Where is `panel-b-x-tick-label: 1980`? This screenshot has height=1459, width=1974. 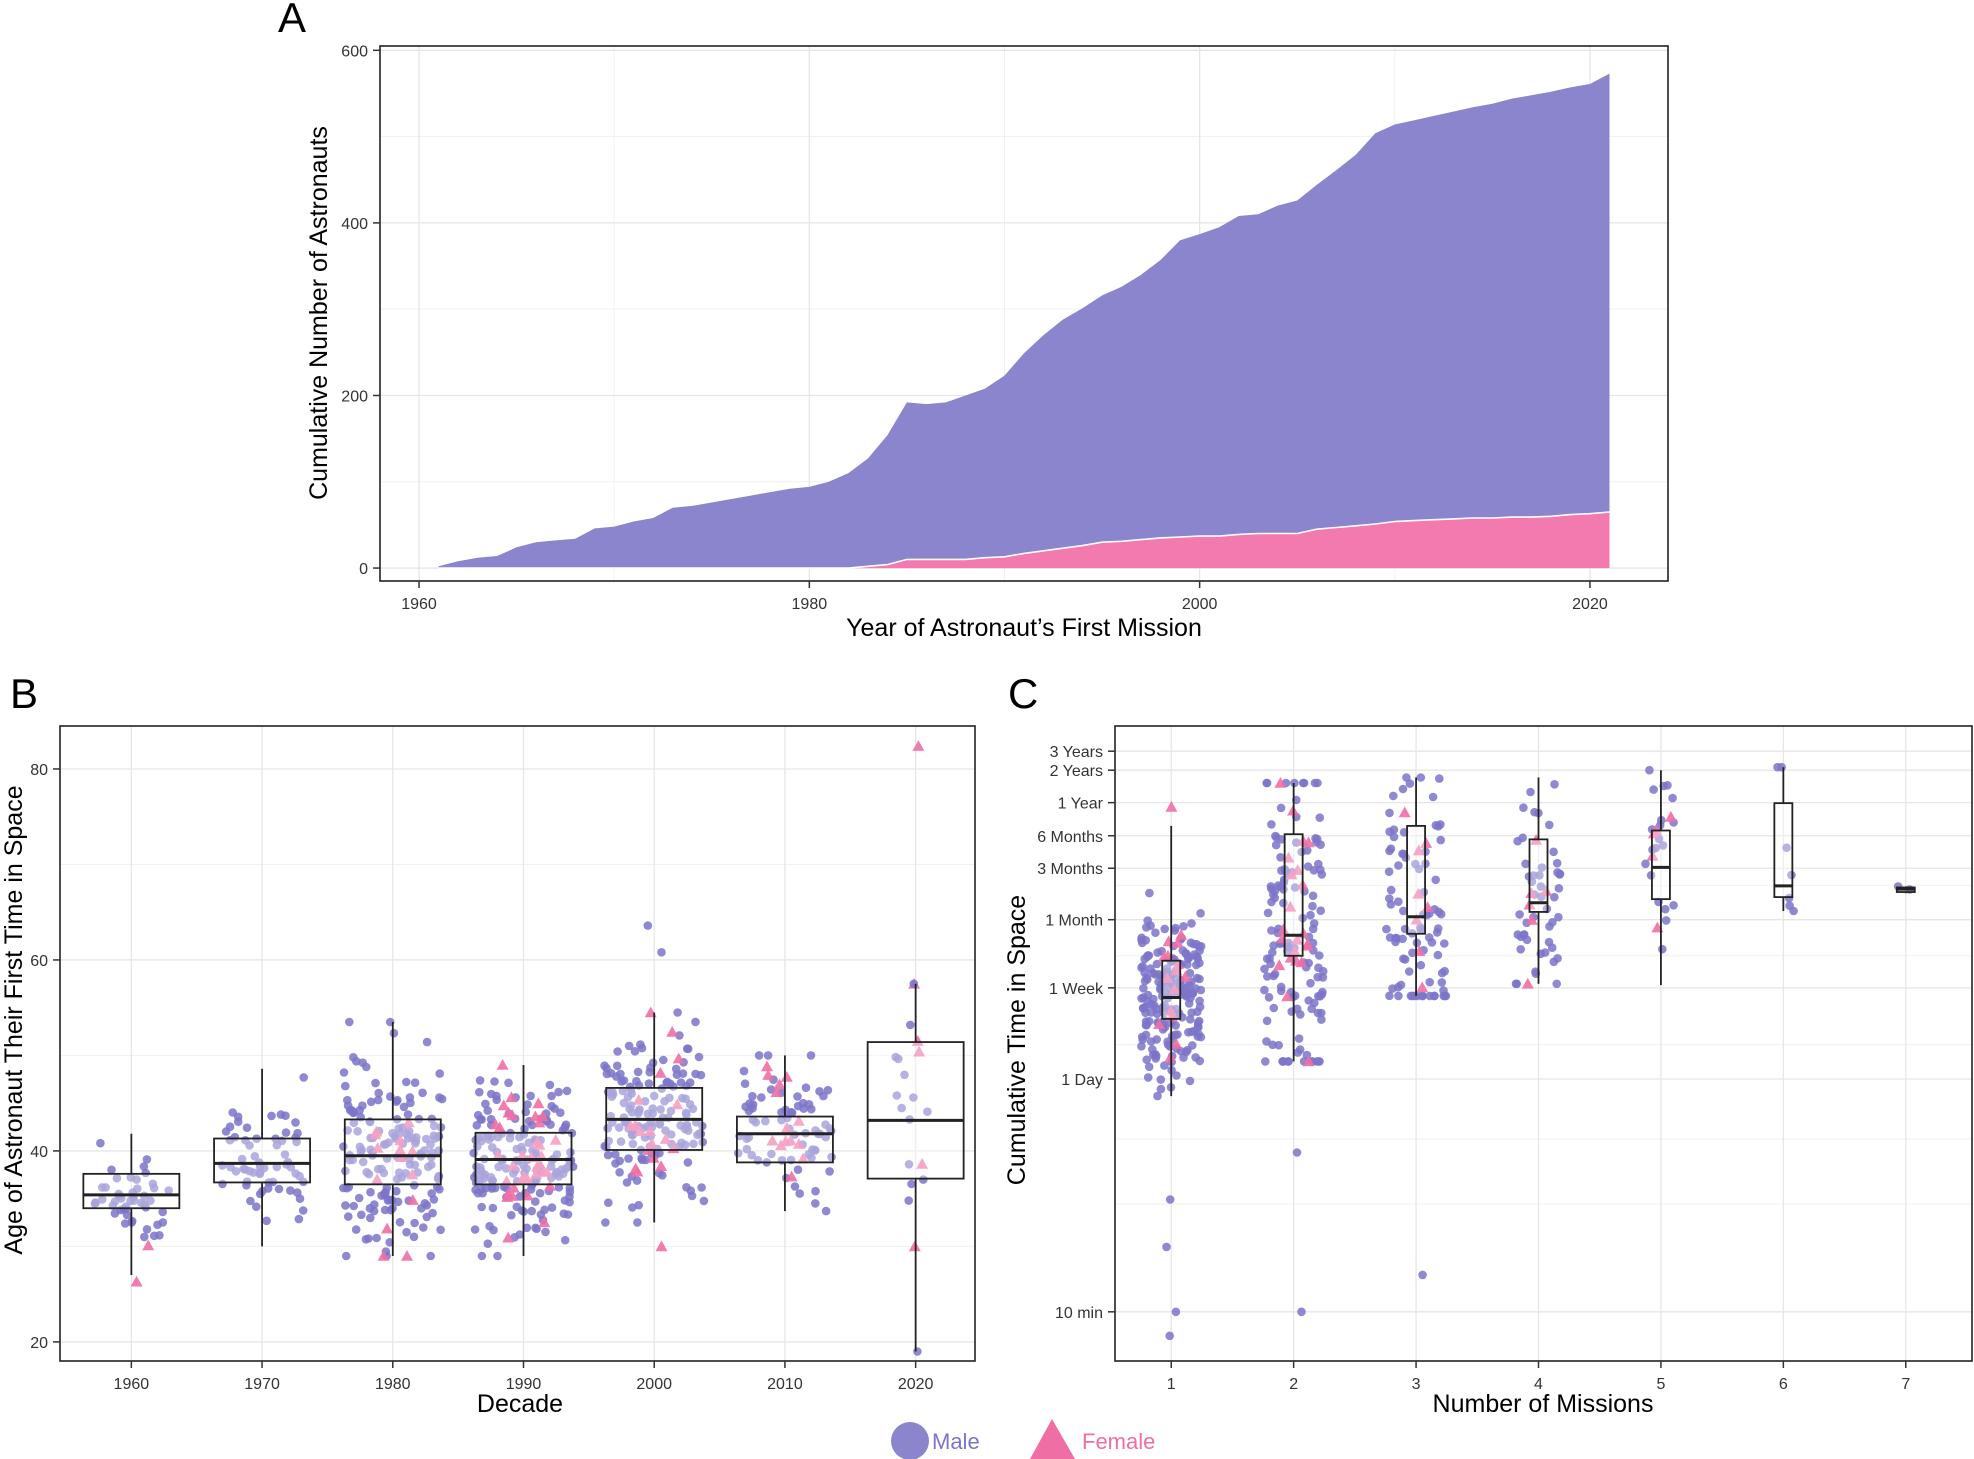
panel-b-x-tick-label: 1980 is located at coordinates (393, 1384).